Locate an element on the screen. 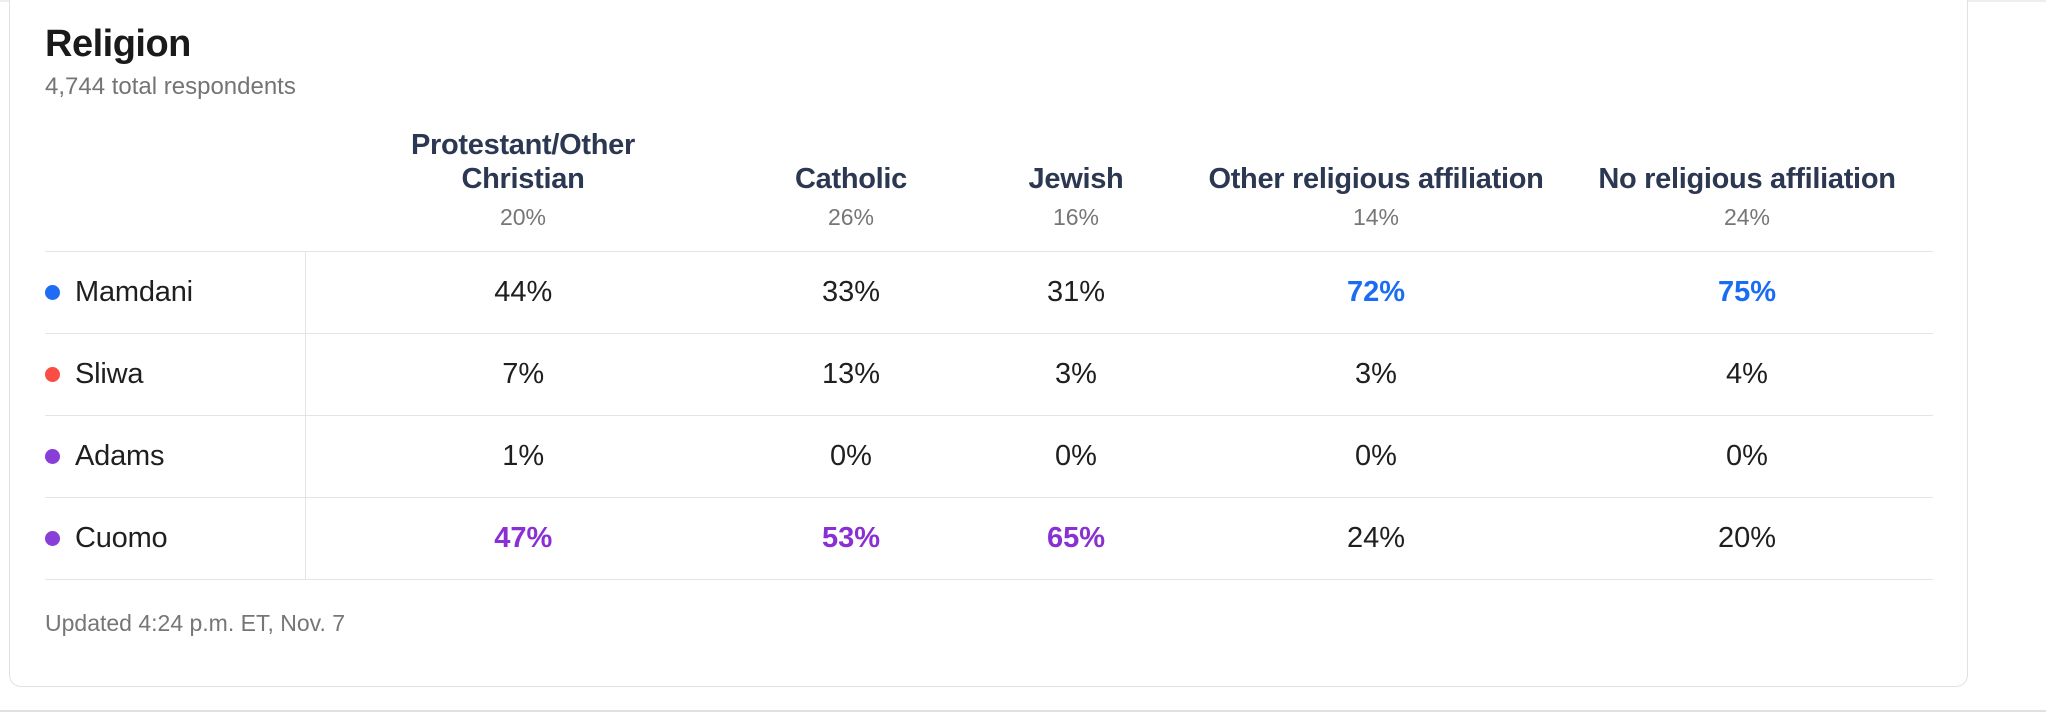  value-cell-mamdani-other-religious-affiliation: 72% is located at coordinates (1376, 292).